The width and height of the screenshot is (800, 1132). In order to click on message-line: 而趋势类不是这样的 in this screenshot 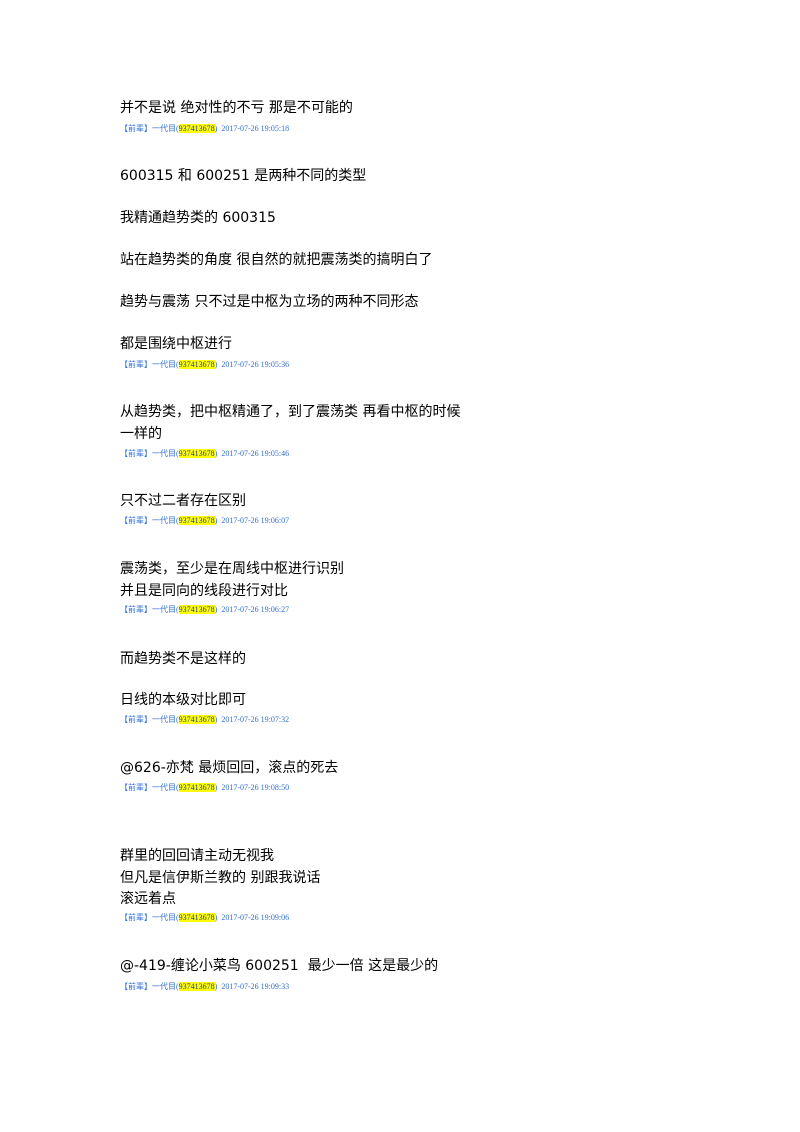, I will do `click(183, 659)`.